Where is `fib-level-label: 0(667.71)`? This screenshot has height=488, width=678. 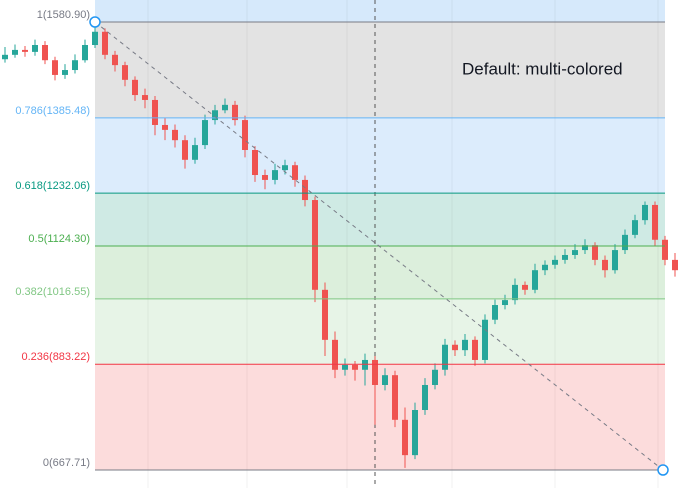
fib-level-label: 0(667.71) is located at coordinates (66, 463).